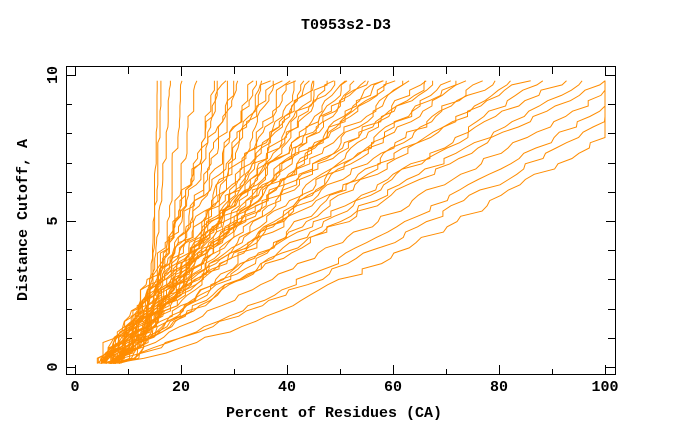 The width and height of the screenshot is (680, 440). What do you see at coordinates (393, 387) in the screenshot?
I see `x-tick-label: 60` at bounding box center [393, 387].